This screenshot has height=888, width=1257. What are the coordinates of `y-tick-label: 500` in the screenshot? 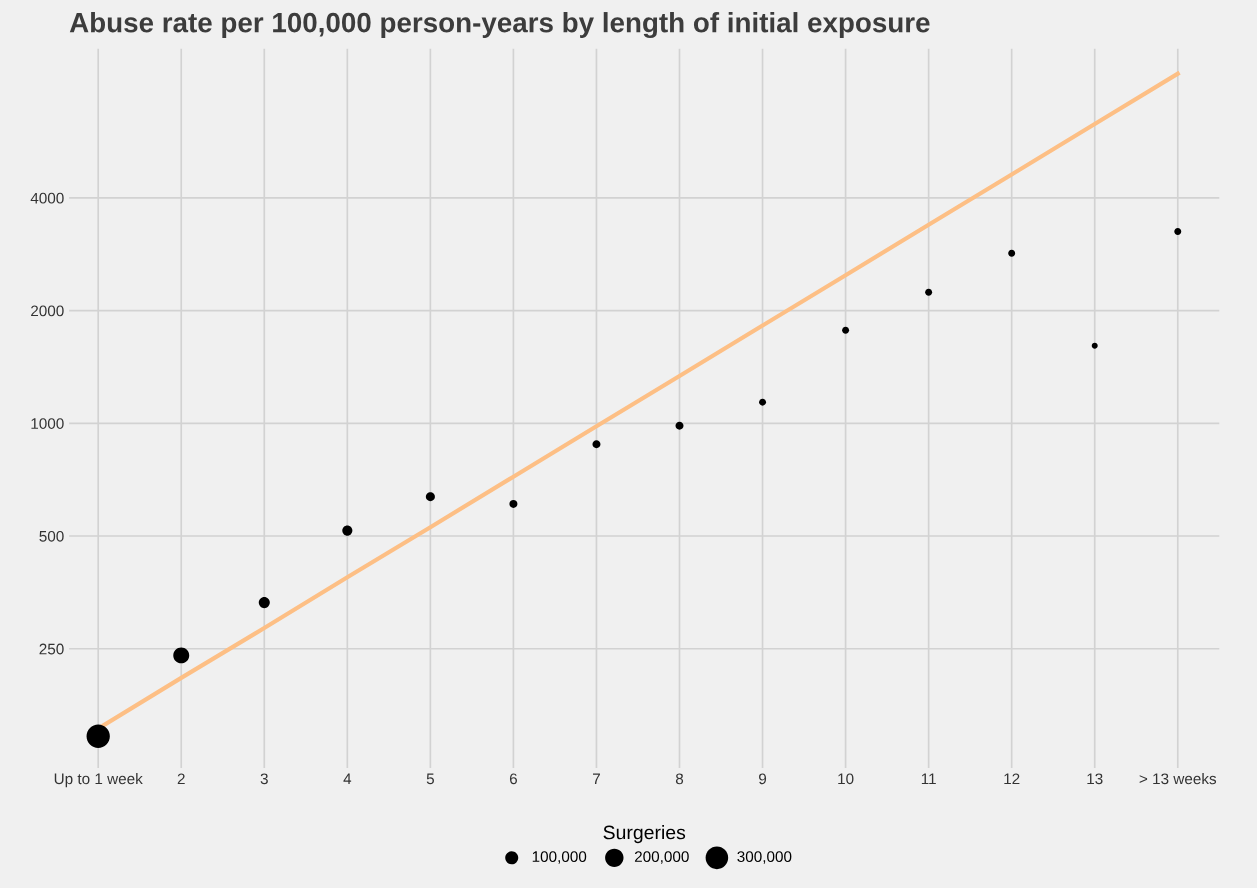 It's located at (51, 536).